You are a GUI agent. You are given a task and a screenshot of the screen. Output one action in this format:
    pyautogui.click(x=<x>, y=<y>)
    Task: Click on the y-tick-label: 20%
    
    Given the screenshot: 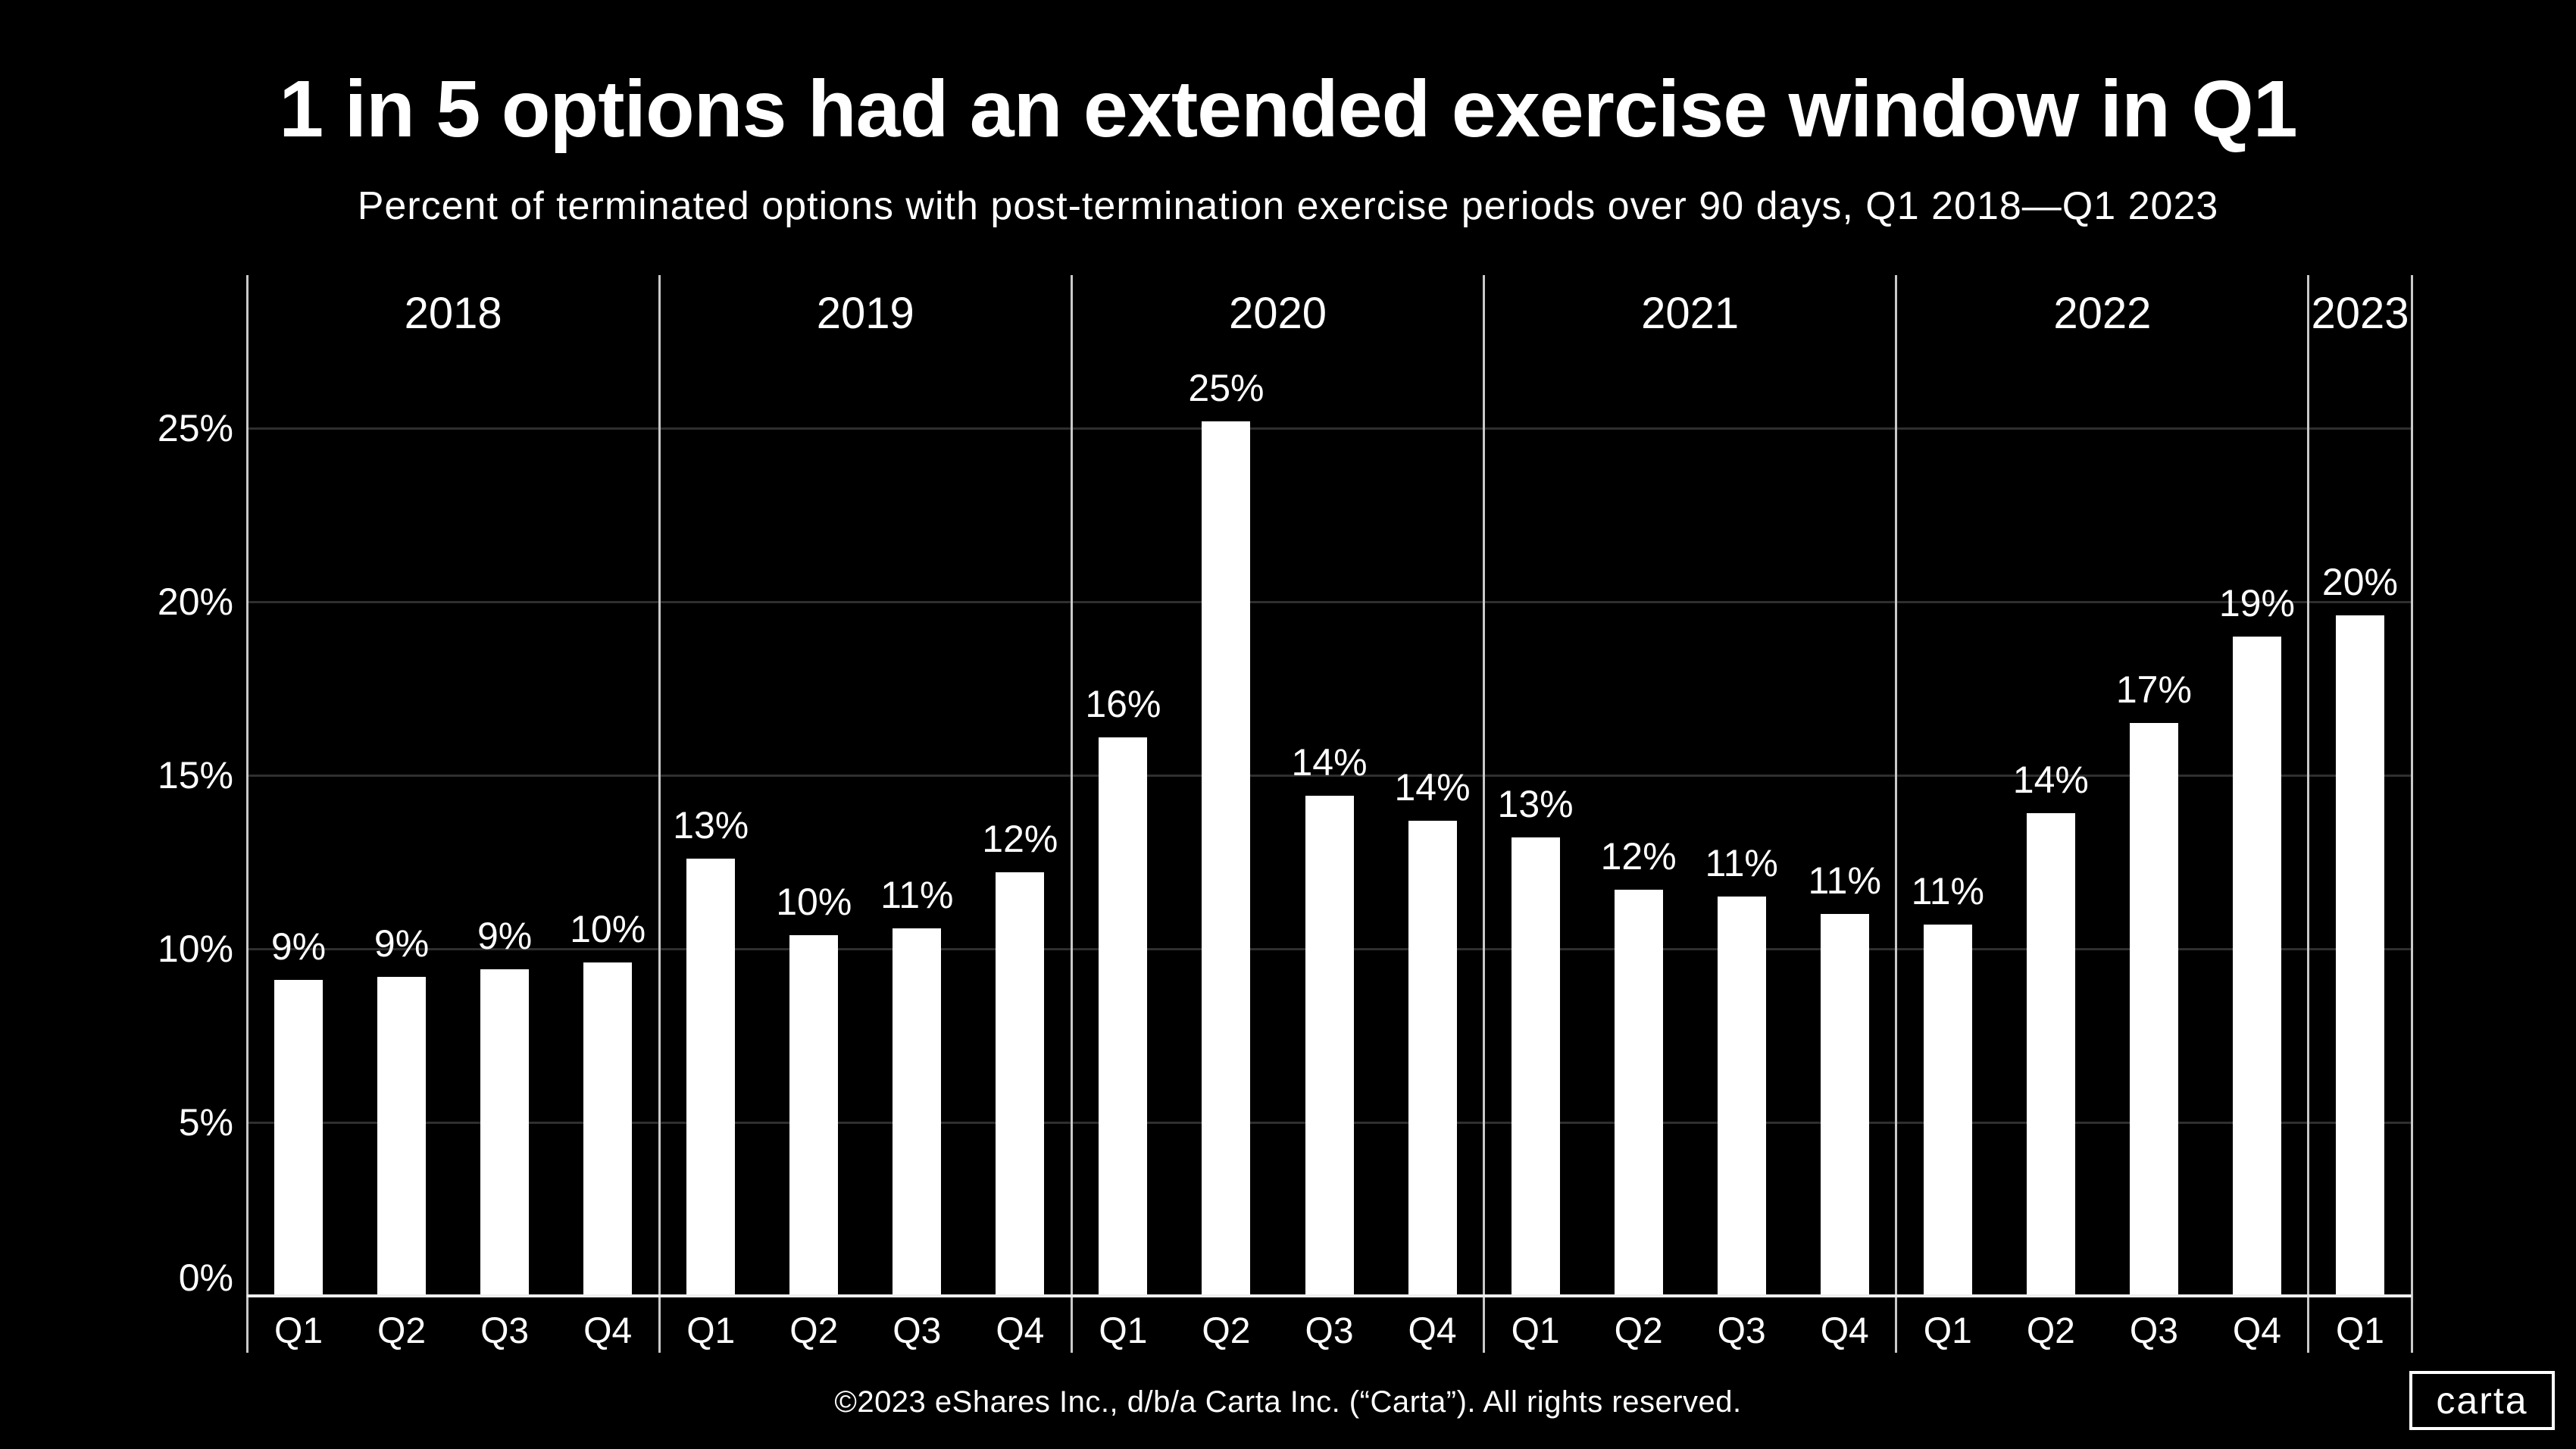 What is the action you would take?
    pyautogui.click(x=195, y=602)
    